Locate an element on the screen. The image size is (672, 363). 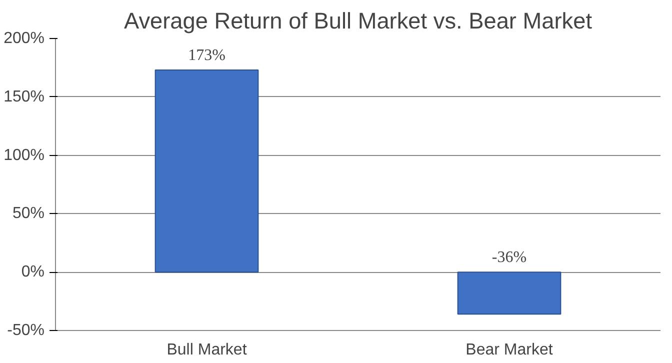
x-tick-label: Bear Market is located at coordinates (510, 350).